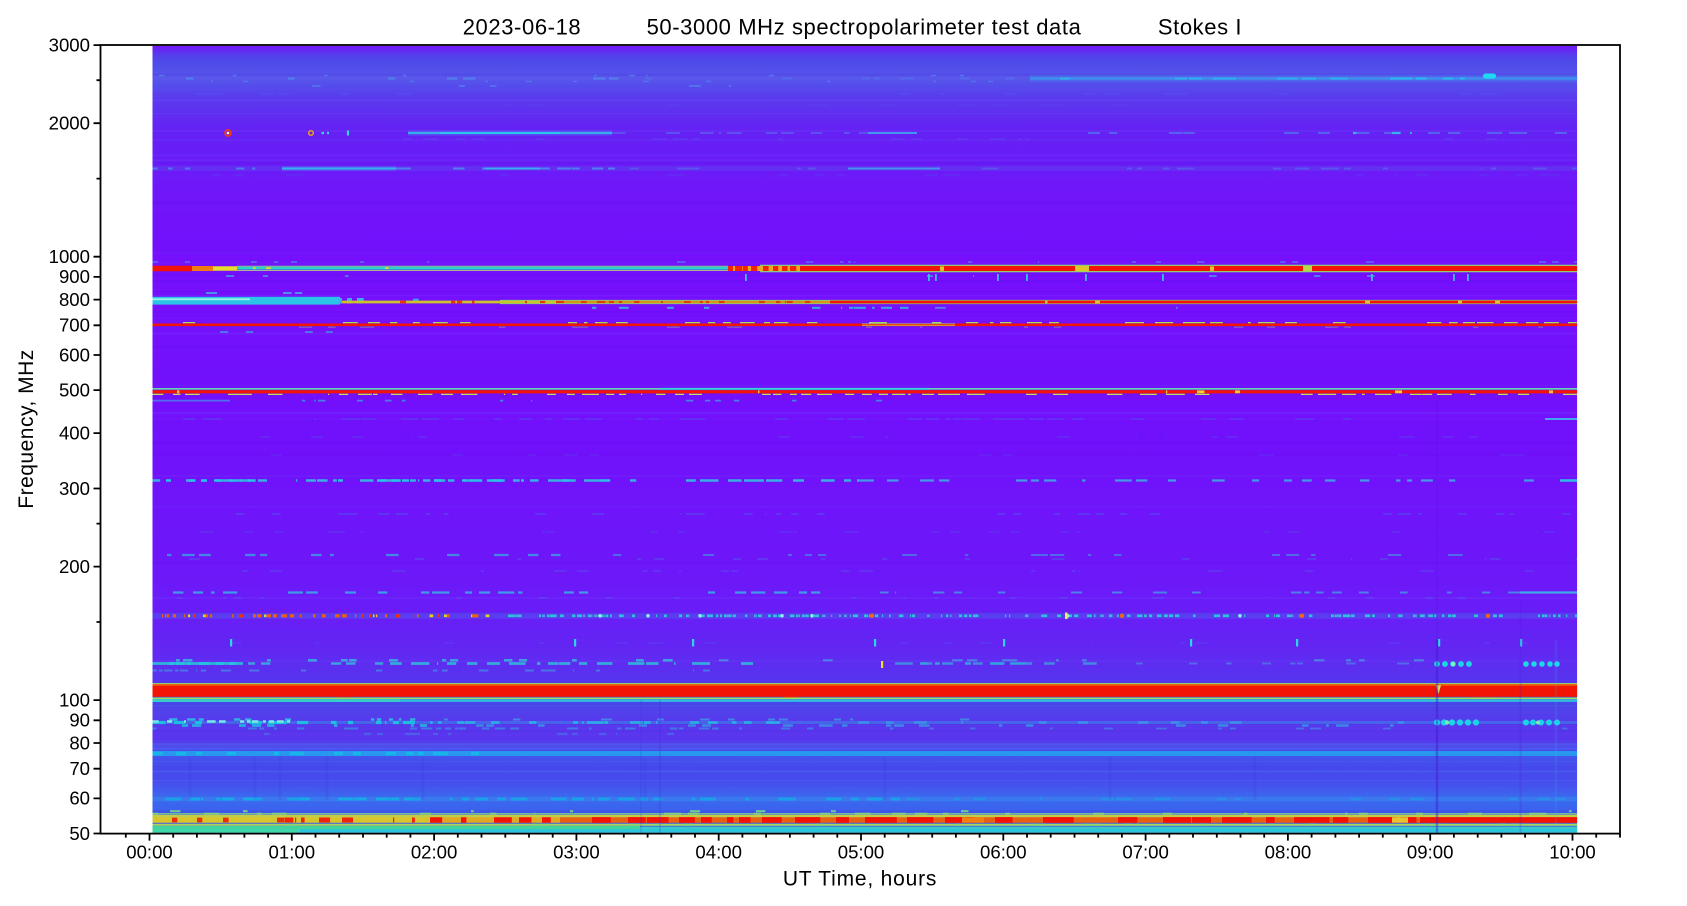 This screenshot has width=1687, height=906. I want to click on svg-text: 600, so click(74, 354).